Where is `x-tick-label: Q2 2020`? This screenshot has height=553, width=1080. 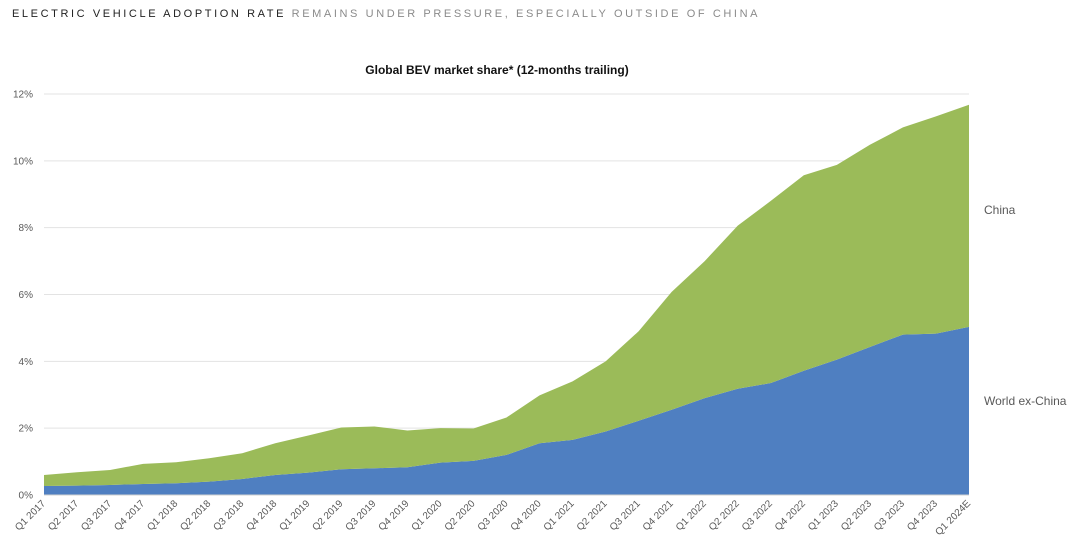 x-tick-label: Q2 2020 is located at coordinates (460, 515).